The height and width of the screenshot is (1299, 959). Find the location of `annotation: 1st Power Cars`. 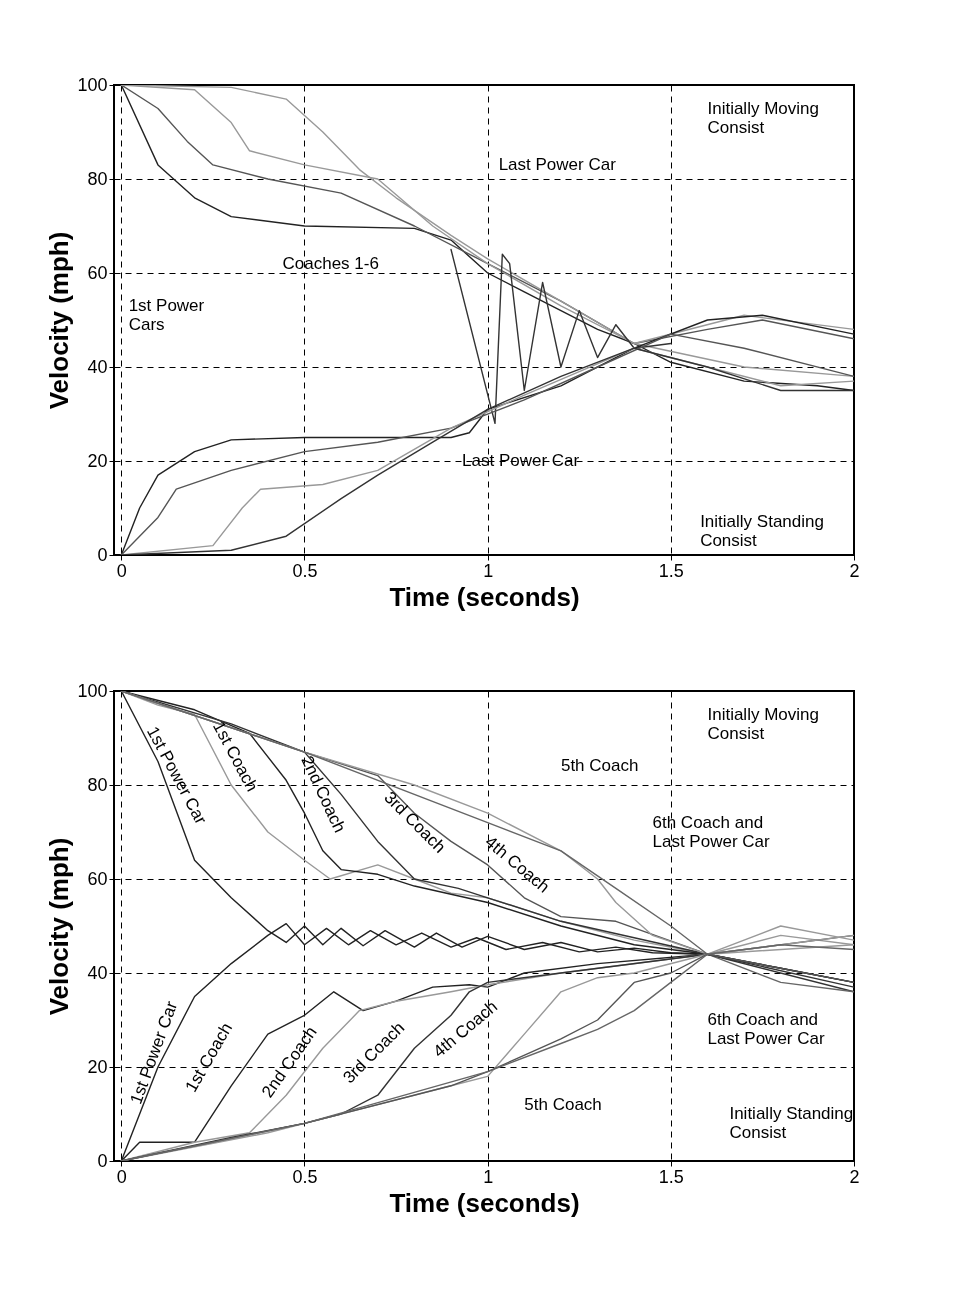

annotation: 1st Power Cars is located at coordinates (166, 314).